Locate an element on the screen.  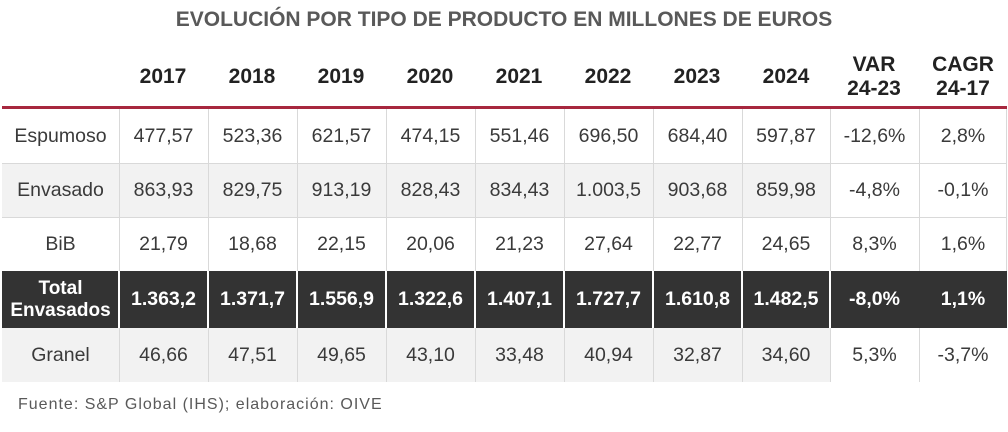
table-cell: 1.003,5 is located at coordinates (608, 190).